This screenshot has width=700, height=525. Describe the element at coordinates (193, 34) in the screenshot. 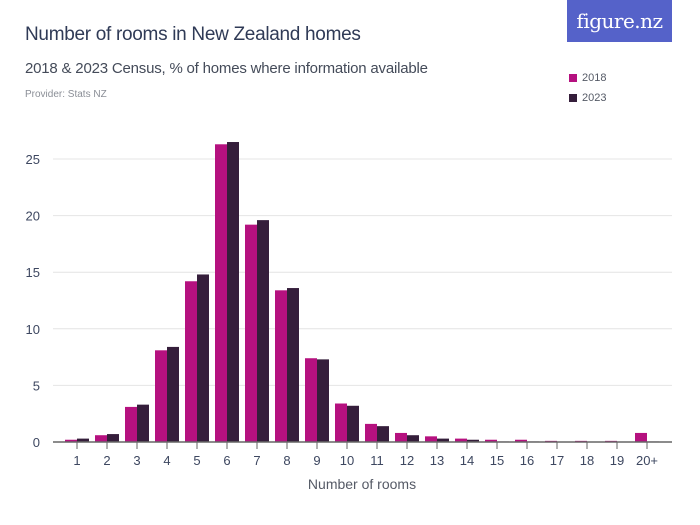

I see `chart-title: Number of rooms in New Zealand homes` at that location.